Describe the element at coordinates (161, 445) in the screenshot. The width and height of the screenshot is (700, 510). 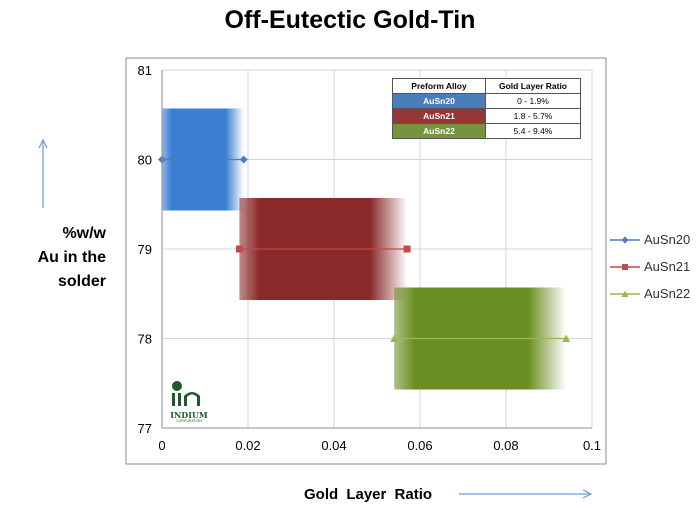
I see `x-tick-label: 0` at that location.